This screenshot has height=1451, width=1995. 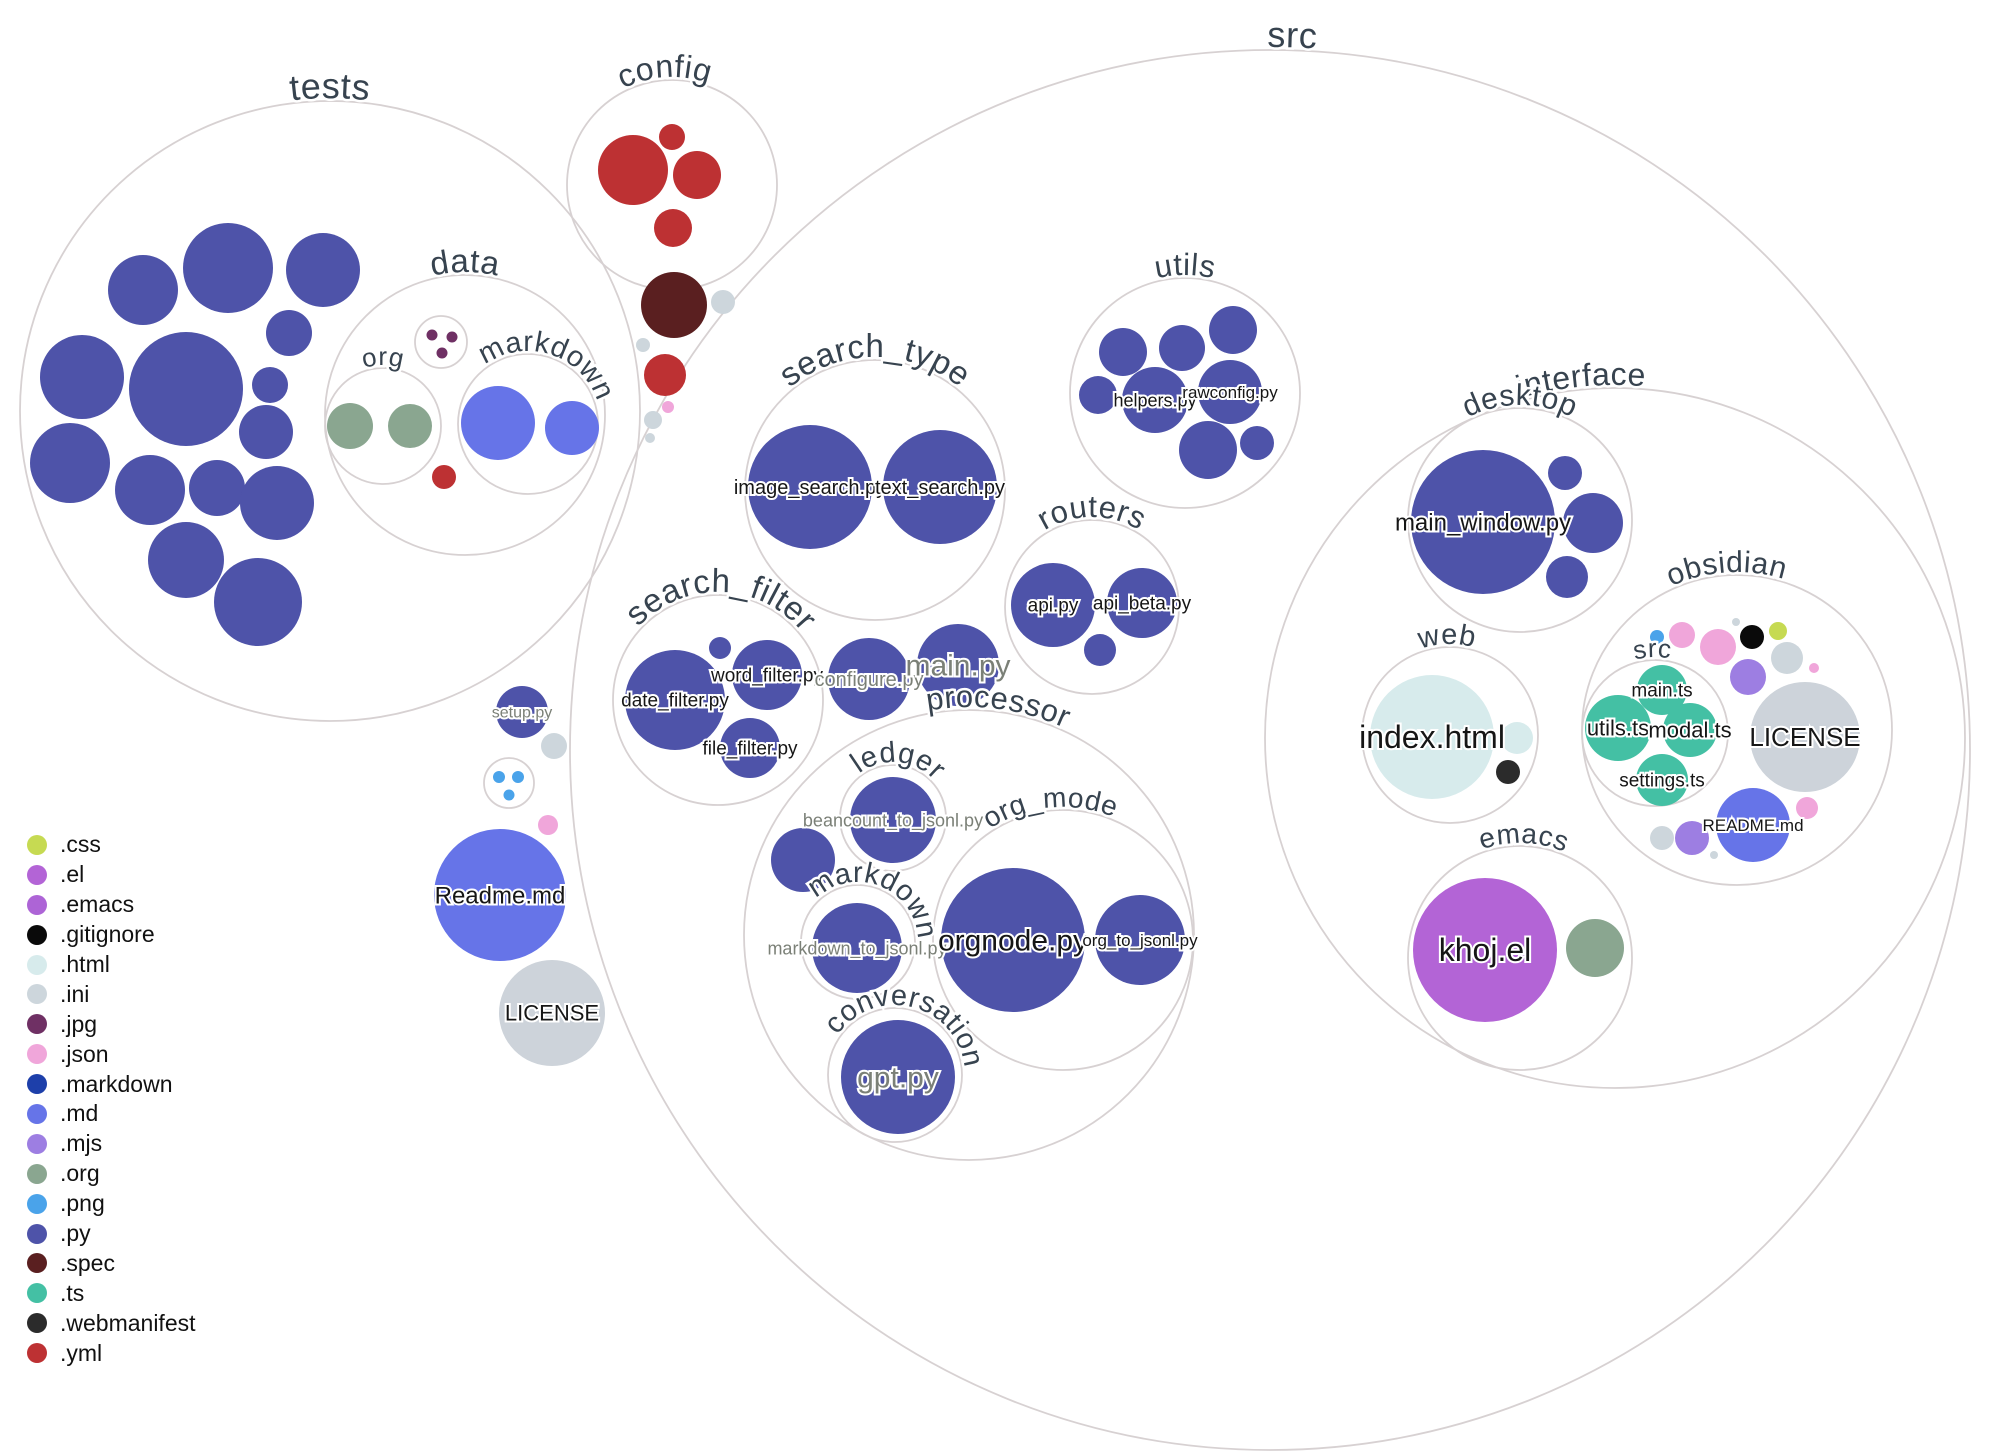 What do you see at coordinates (958, 665) in the screenshot?
I see `file-main.py-circle` at bounding box center [958, 665].